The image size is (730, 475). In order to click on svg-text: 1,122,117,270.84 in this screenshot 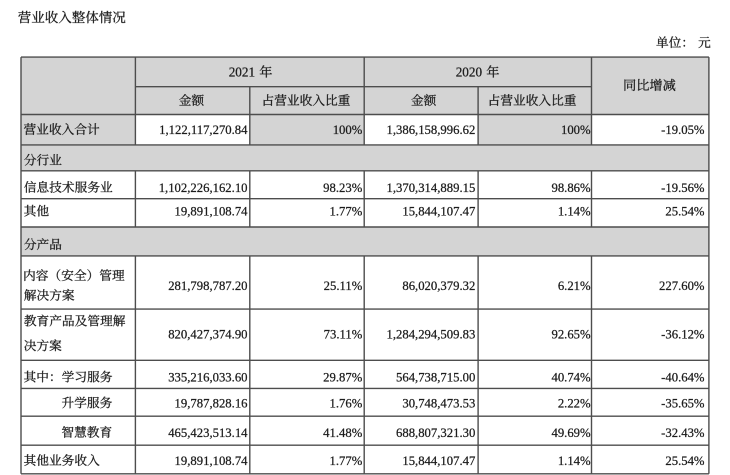, I will do `click(203, 130)`.